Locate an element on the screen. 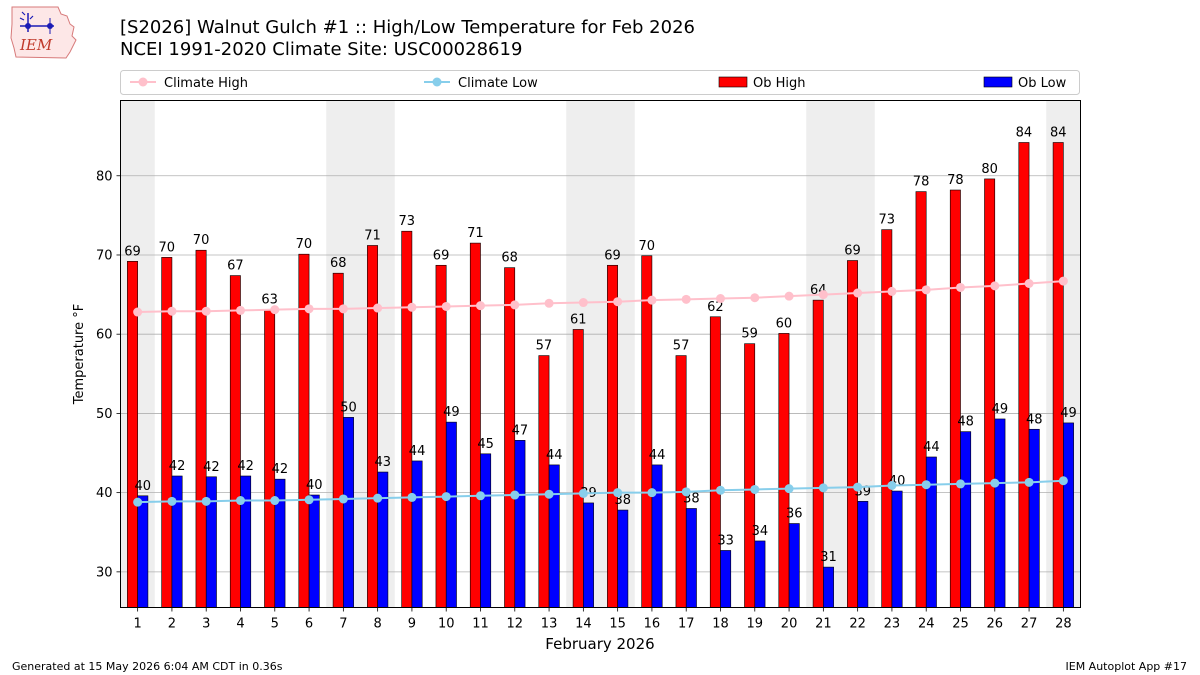  ob-low-label: 31 is located at coordinates (828, 557).